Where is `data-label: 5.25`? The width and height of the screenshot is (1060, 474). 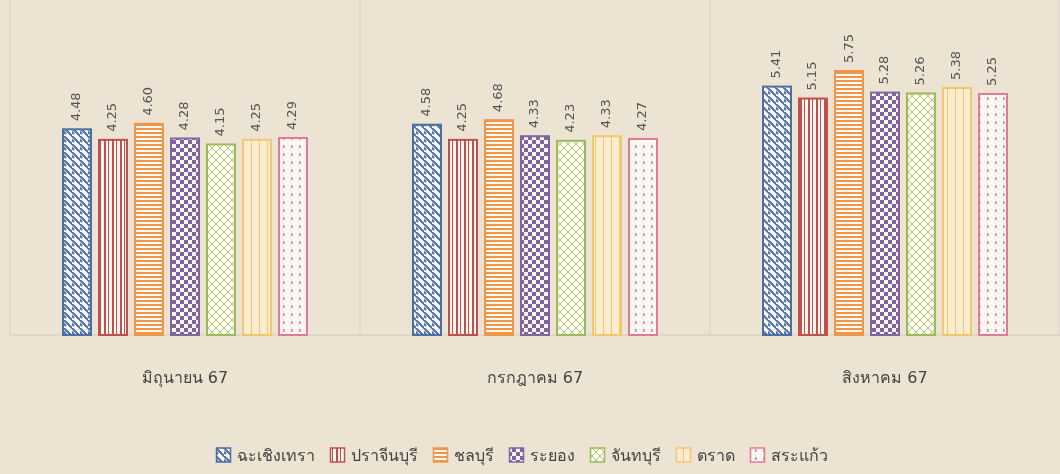
data-label: 5.25 is located at coordinates (992, 71).